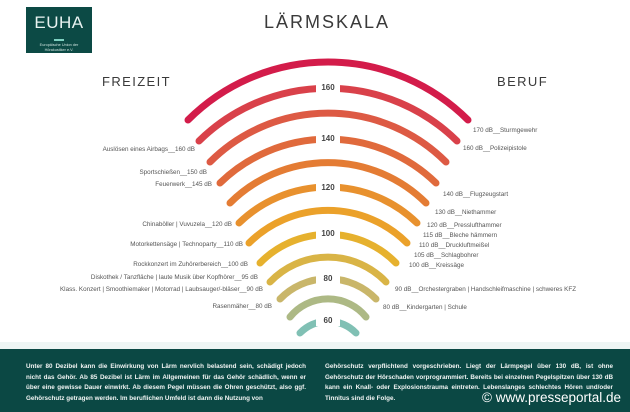  What do you see at coordinates (186, 244) in the screenshot?
I see `freizeit-label: Motorkettensäge | Technoparty__110 dB` at bounding box center [186, 244].